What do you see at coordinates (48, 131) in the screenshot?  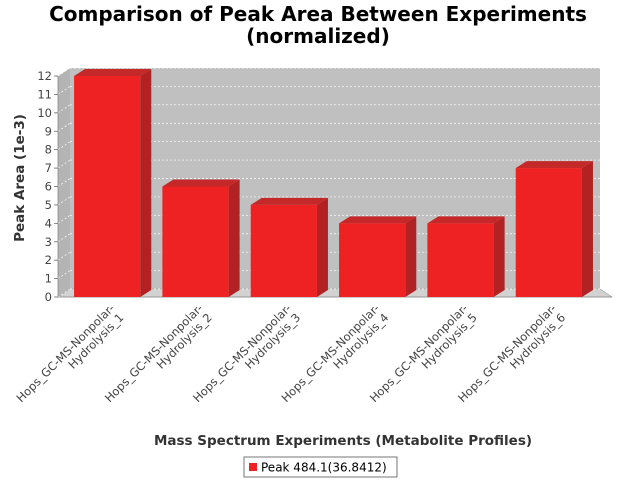 I see `y-tick-label: 9` at bounding box center [48, 131].